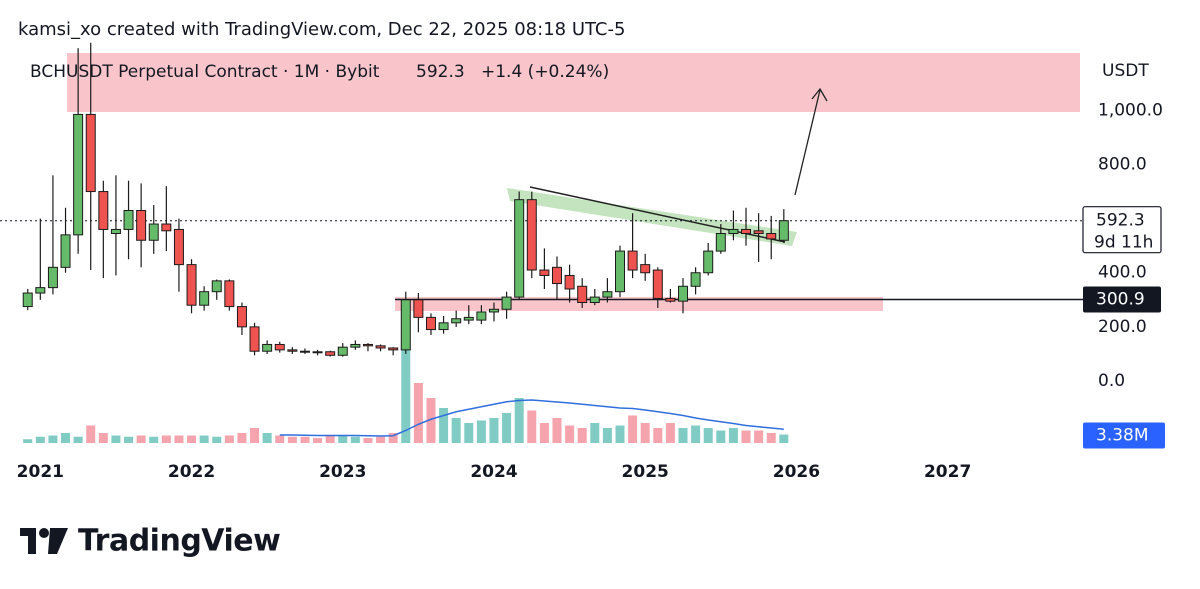 The width and height of the screenshot is (1200, 589). Describe the element at coordinates (1130, 110) in the screenshot. I see `y-tick-label: 1,000.0` at that location.